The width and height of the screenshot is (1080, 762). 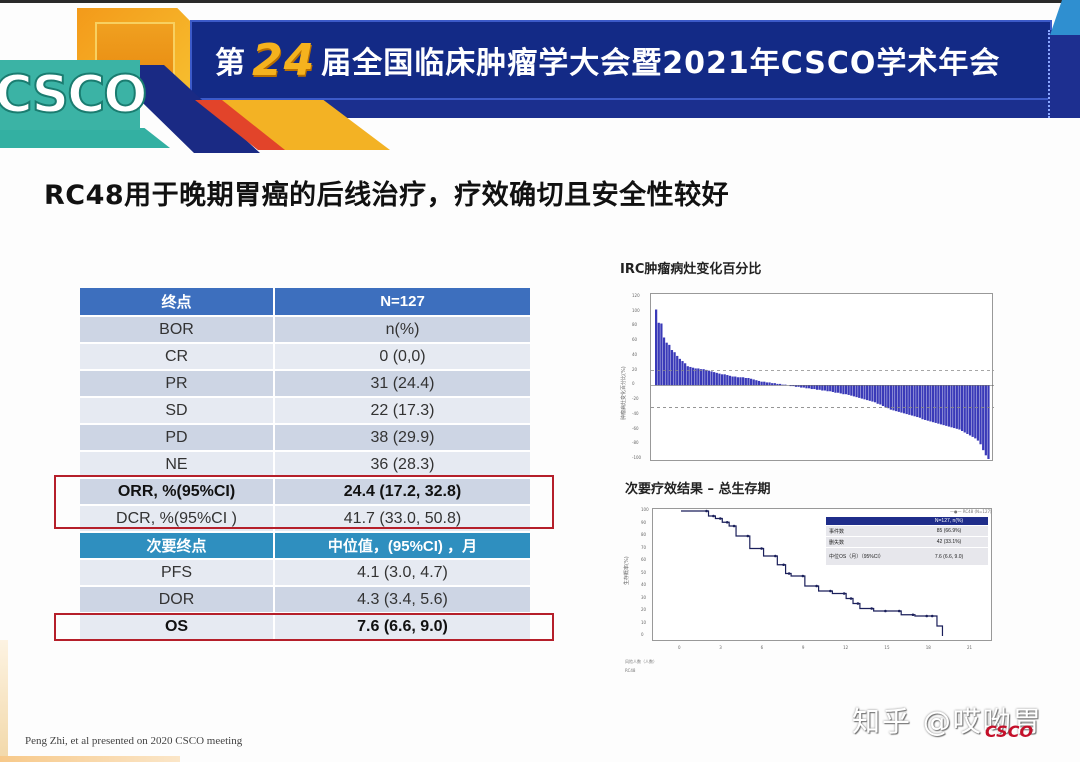 What do you see at coordinates (812, 572) in the screenshot?
I see `km-plot` at bounding box center [812, 572].